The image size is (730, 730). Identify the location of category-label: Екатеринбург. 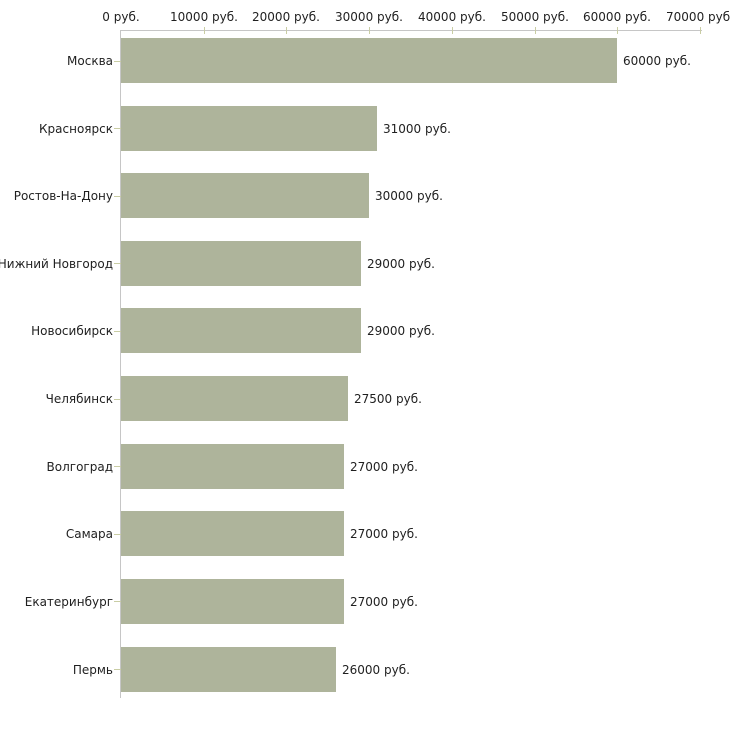
(68, 601).